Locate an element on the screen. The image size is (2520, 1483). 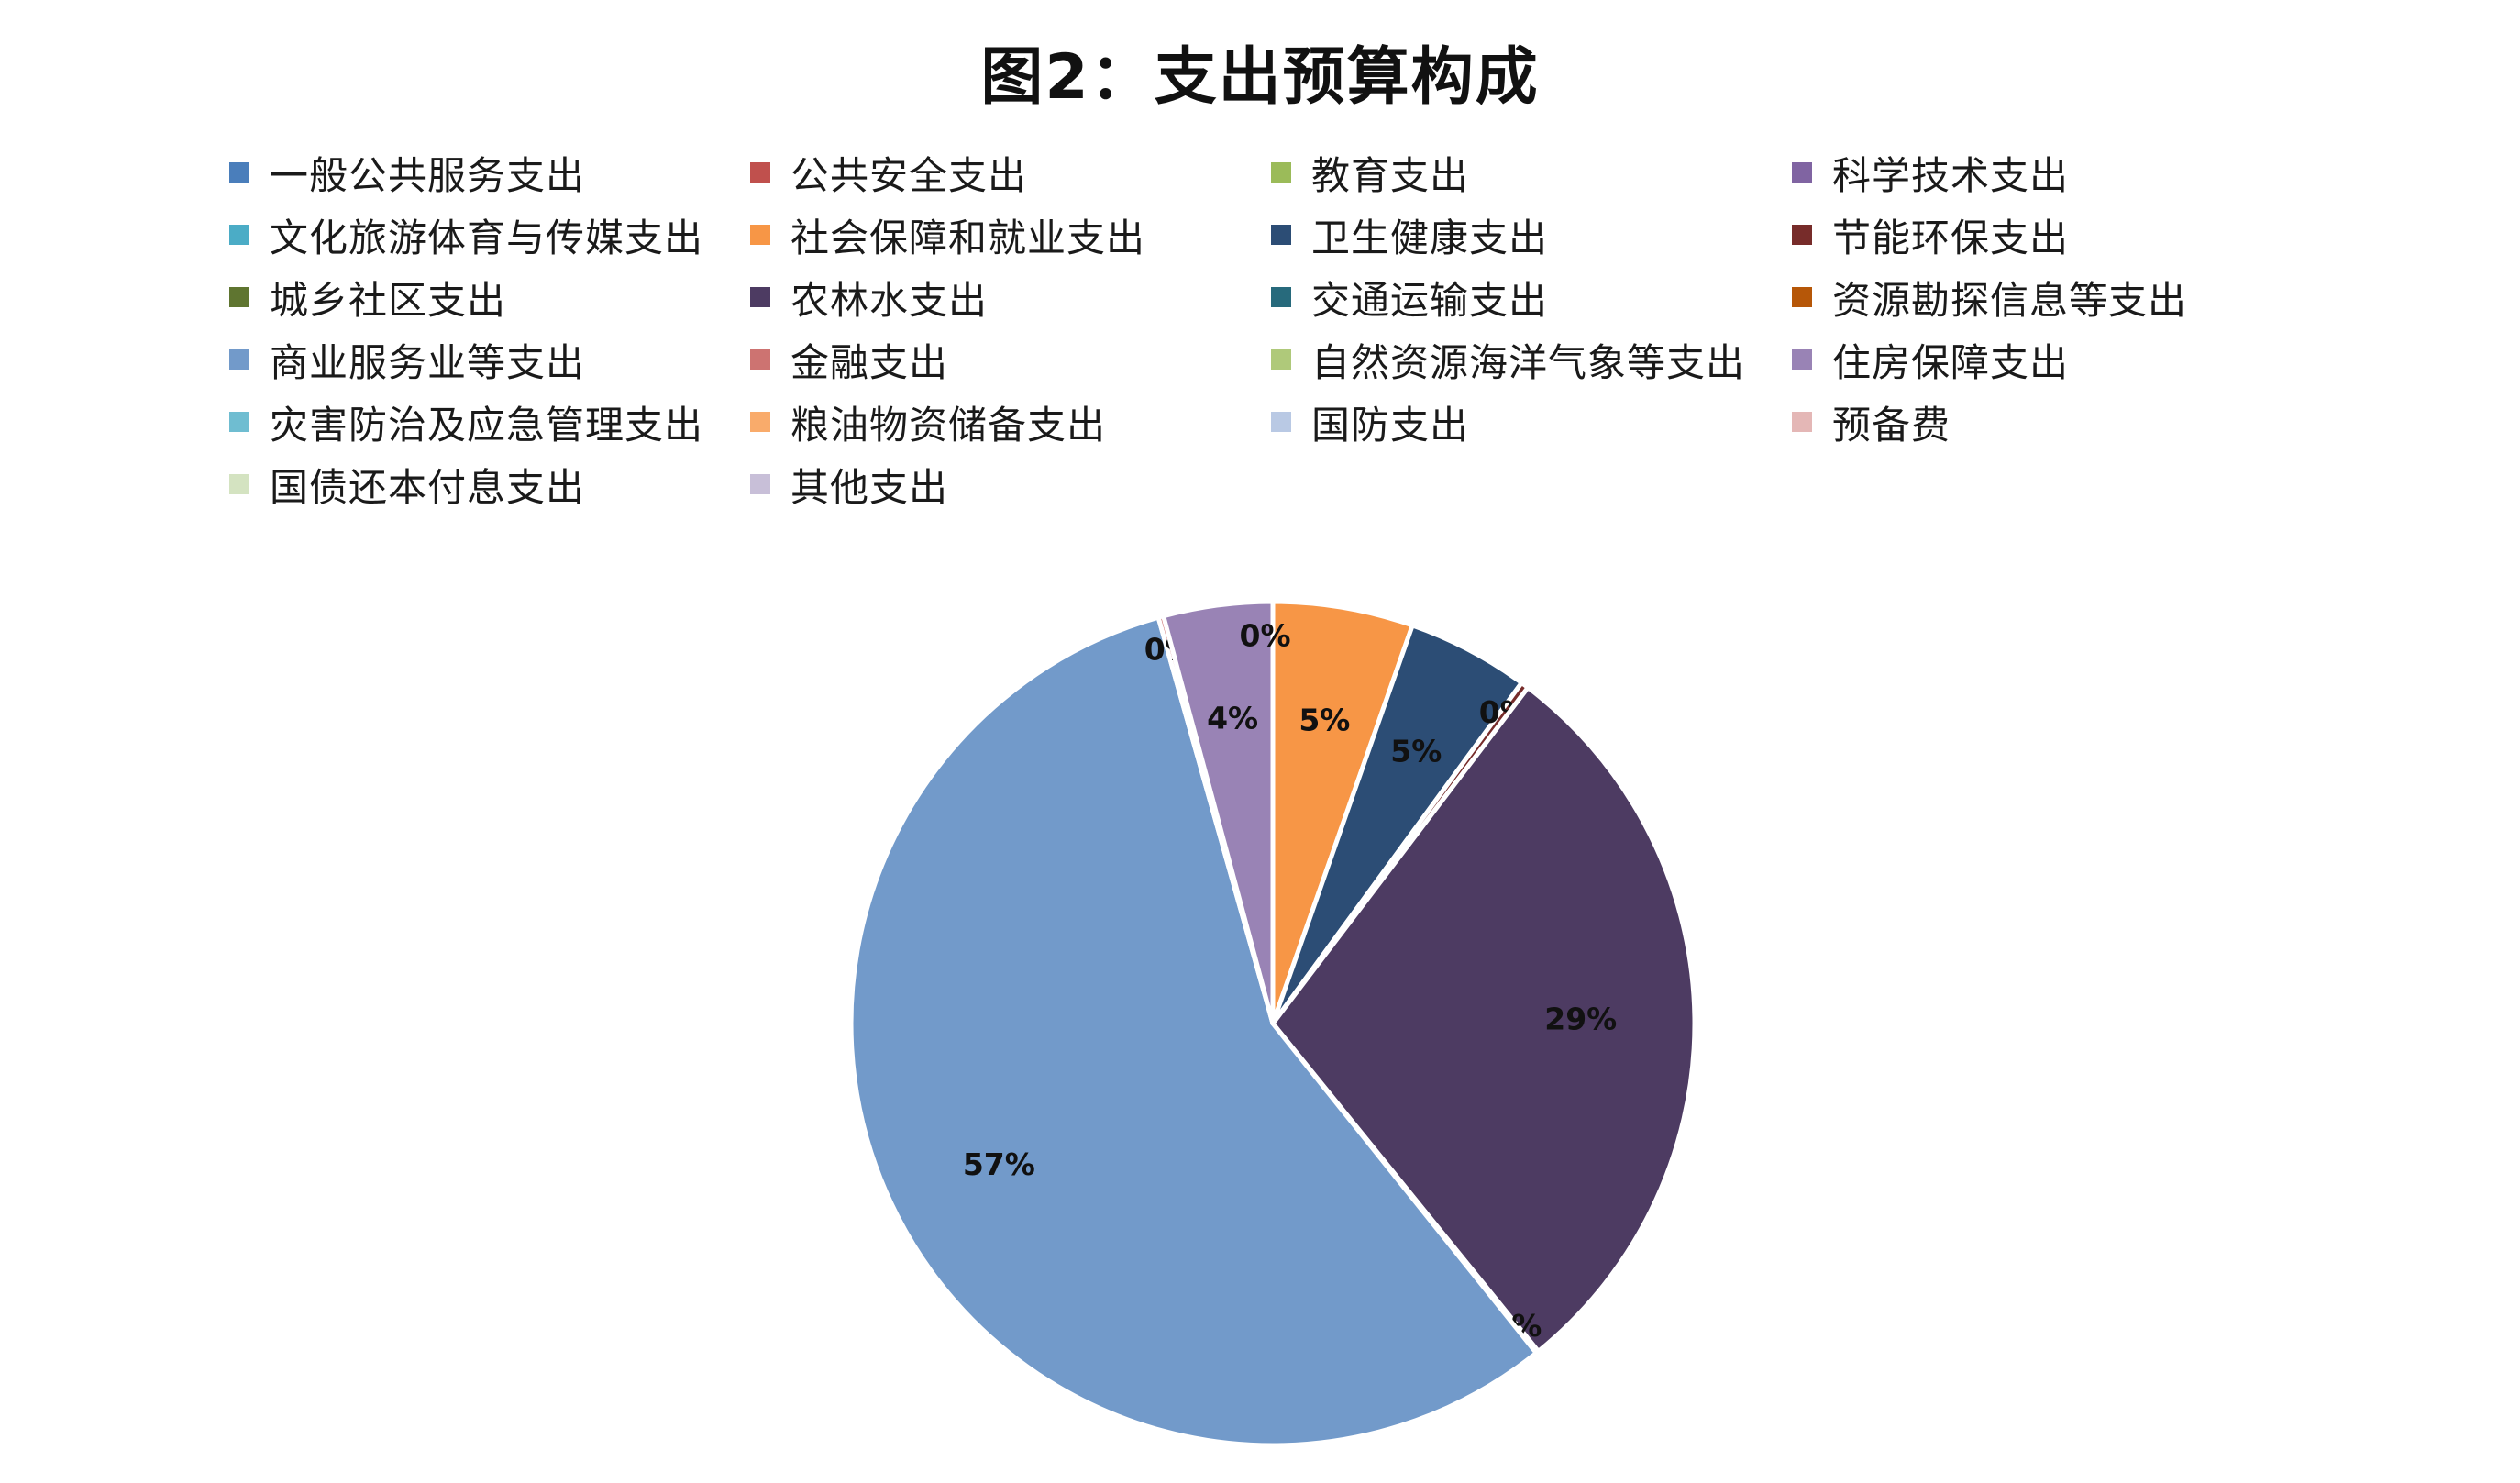
data-label: 57% is located at coordinates (999, 1164).